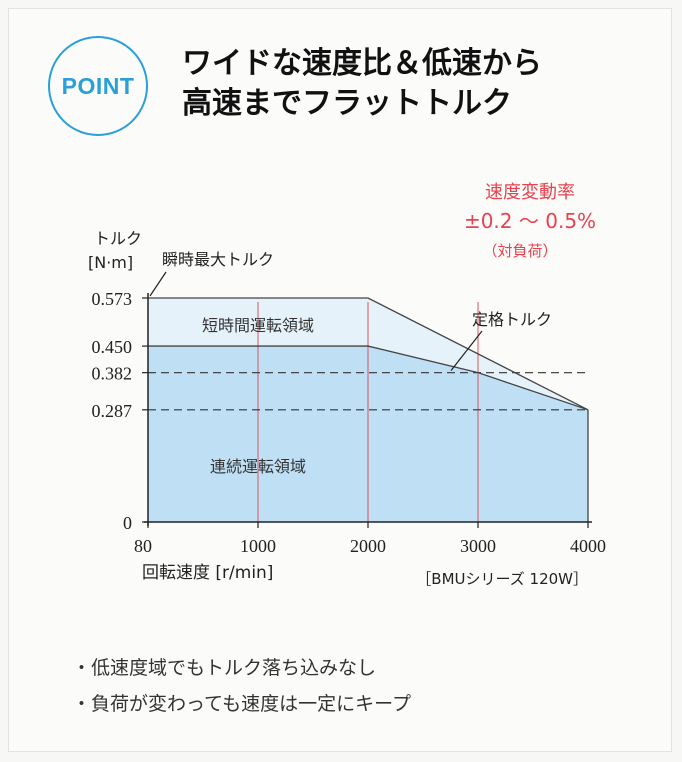 The image size is (682, 762). I want to click on point-badge: POINT, so click(98, 86).